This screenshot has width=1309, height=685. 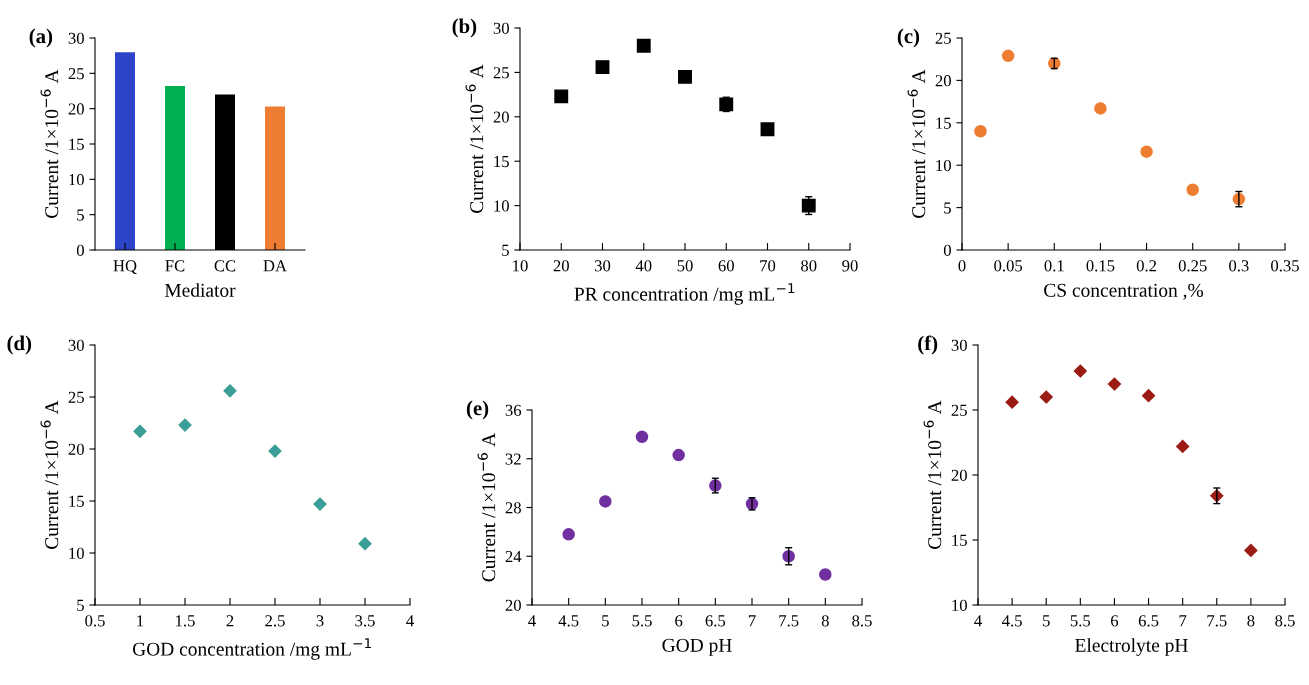 I want to click on x-tick-label: 70, so click(x=768, y=266).